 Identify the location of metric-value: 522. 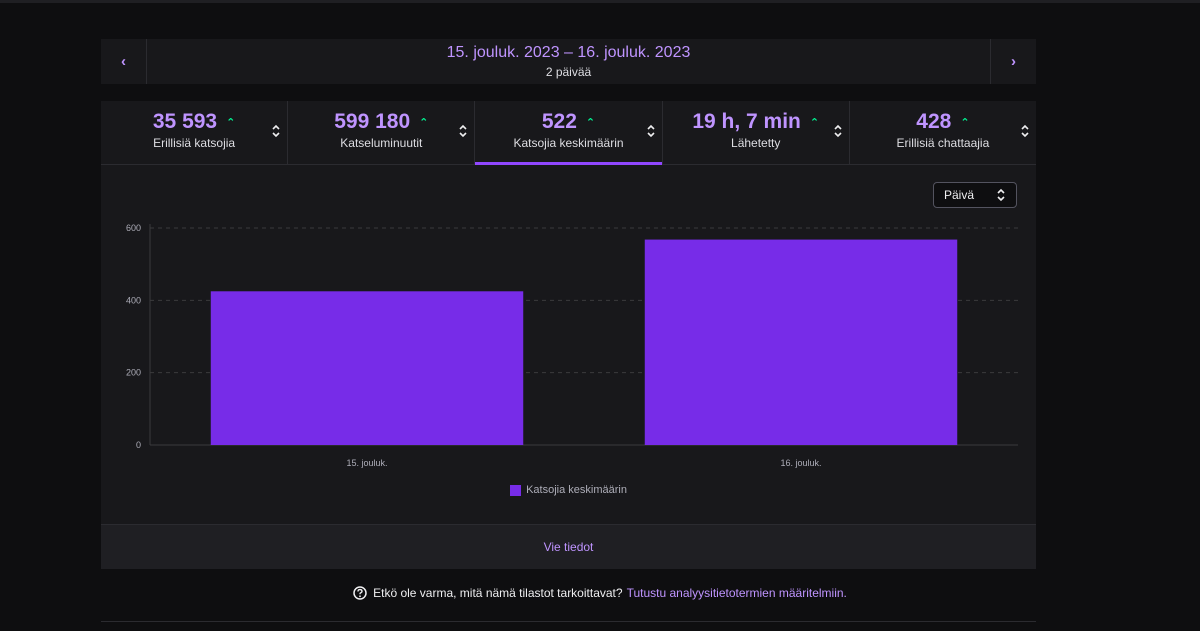
(559, 121).